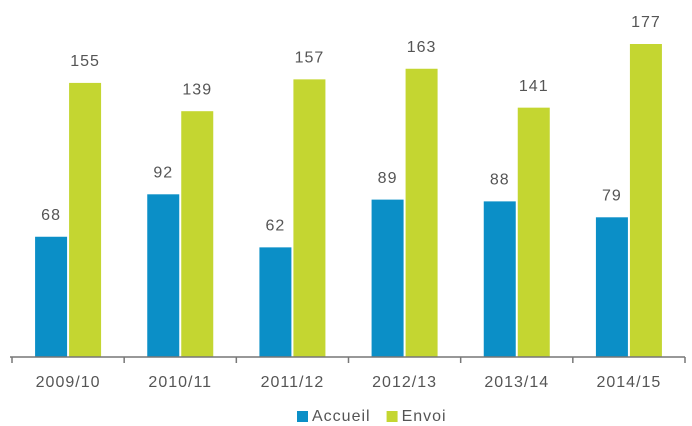  What do you see at coordinates (51, 215) in the screenshot?
I see `data-label: 68` at bounding box center [51, 215].